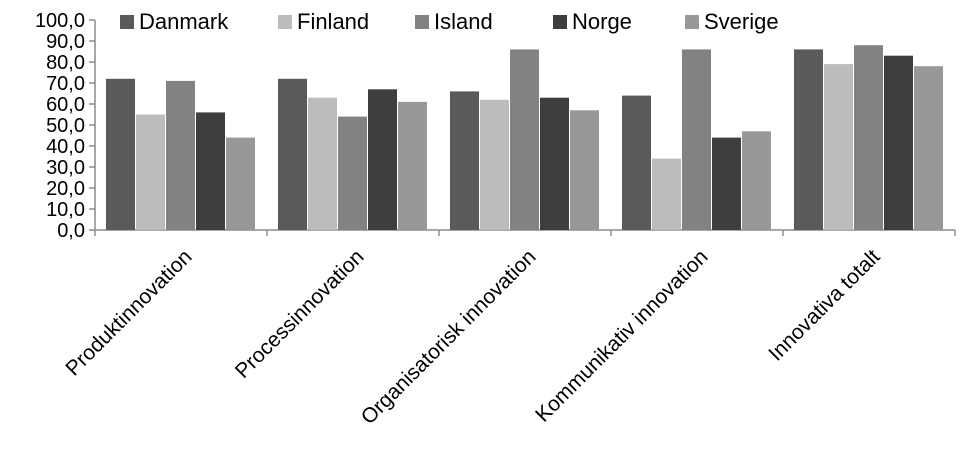  What do you see at coordinates (65, 84) in the screenshot?
I see `y-tick-label: 70,0` at bounding box center [65, 84].